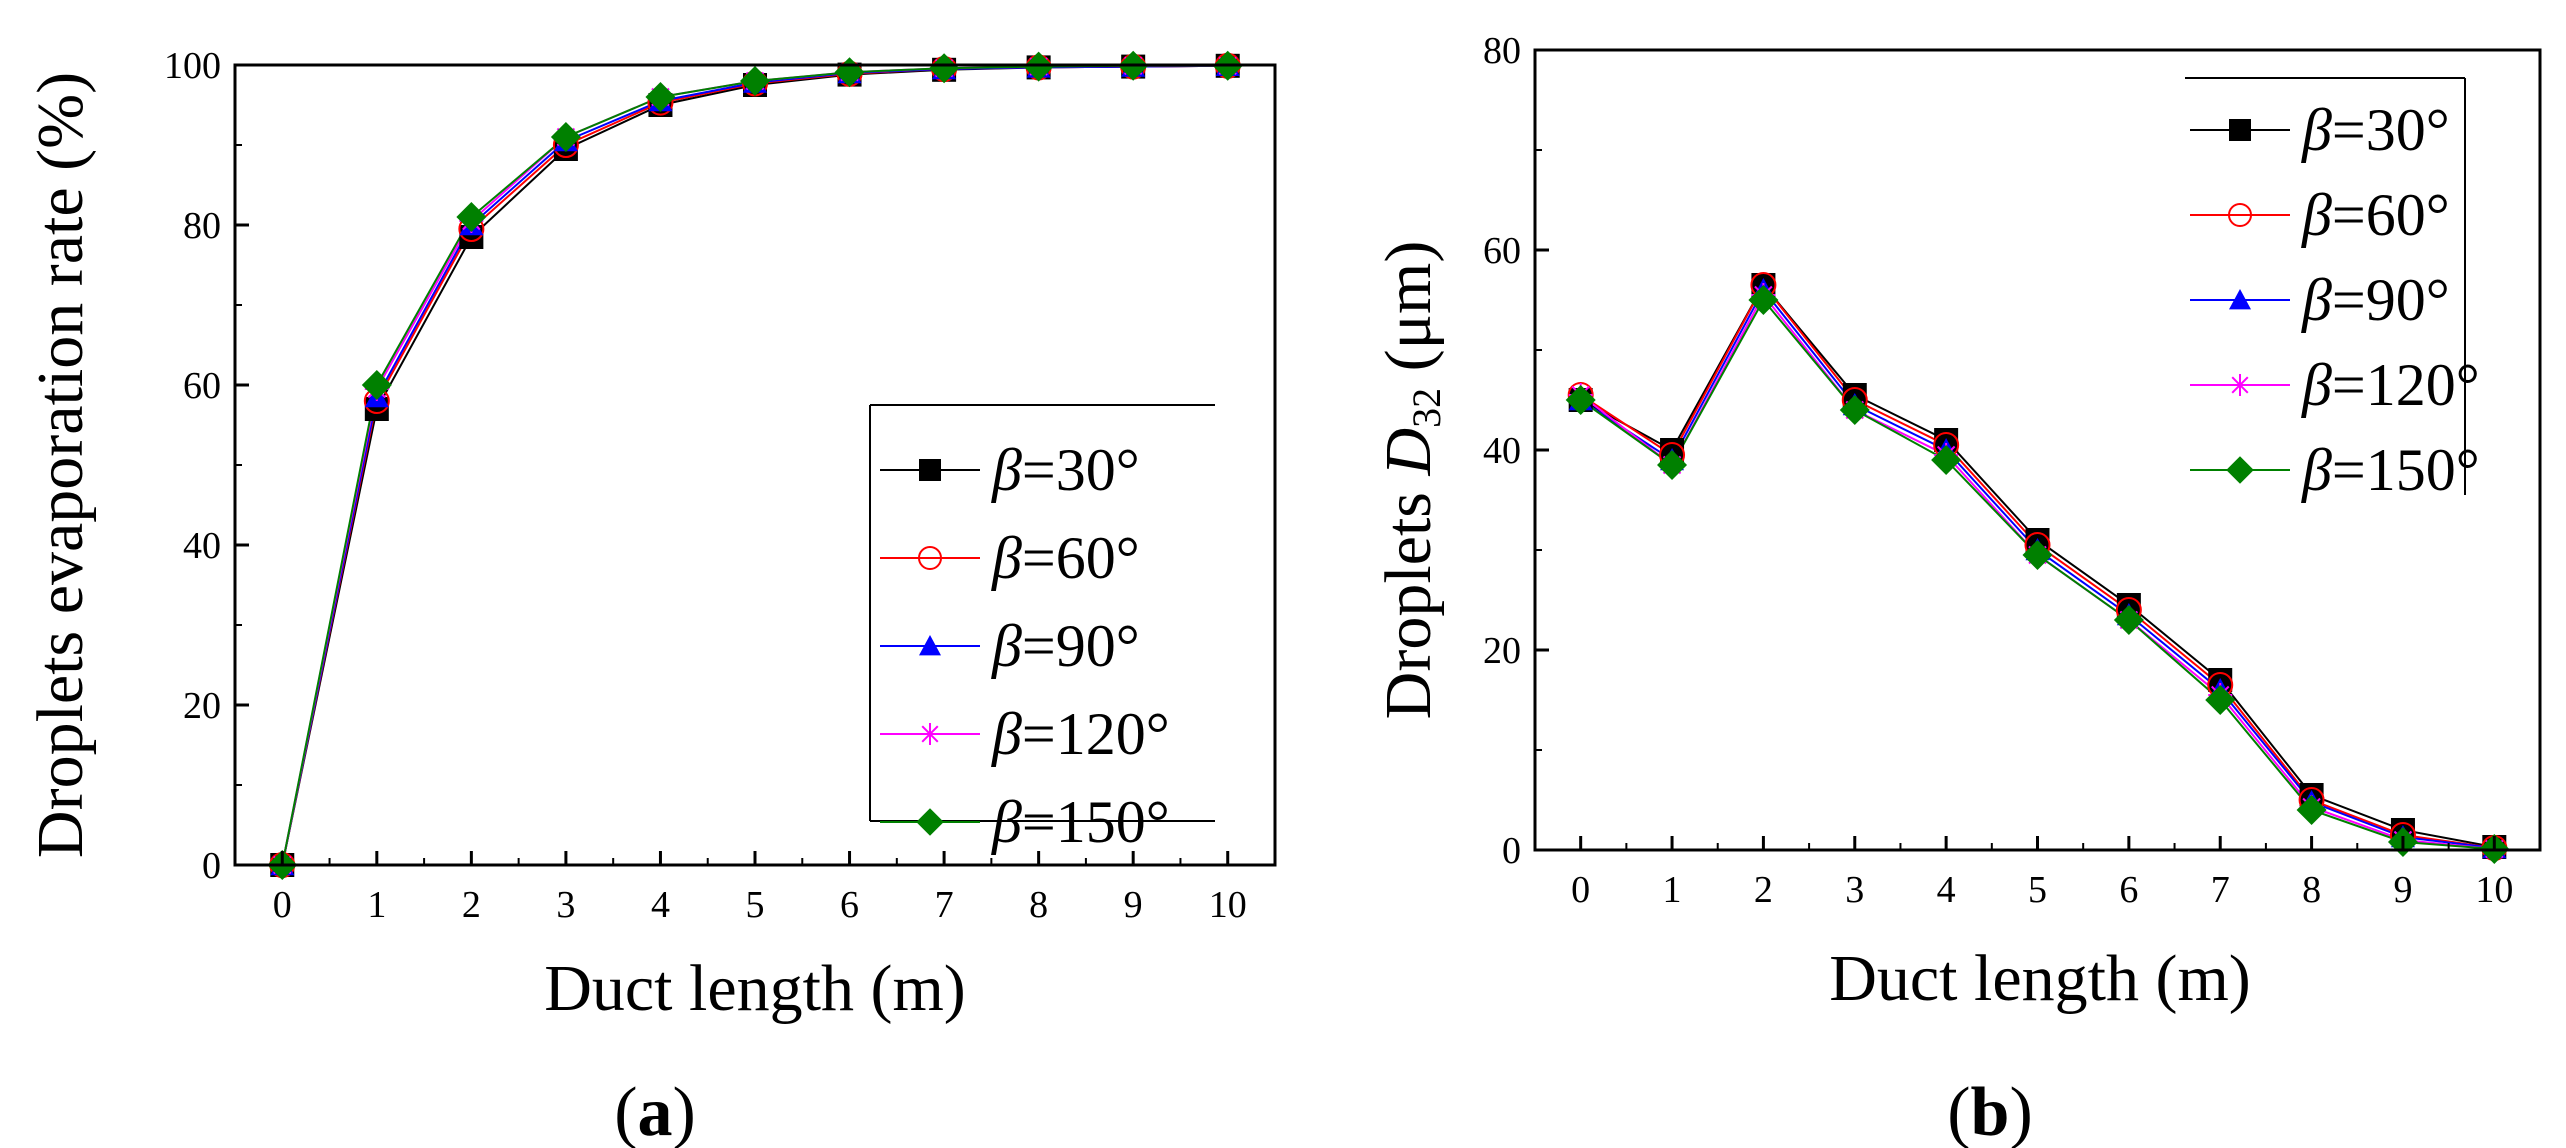  Describe the element at coordinates (1065, 470) in the screenshot. I see `chart-a-legend-0-label: β=30°` at that location.